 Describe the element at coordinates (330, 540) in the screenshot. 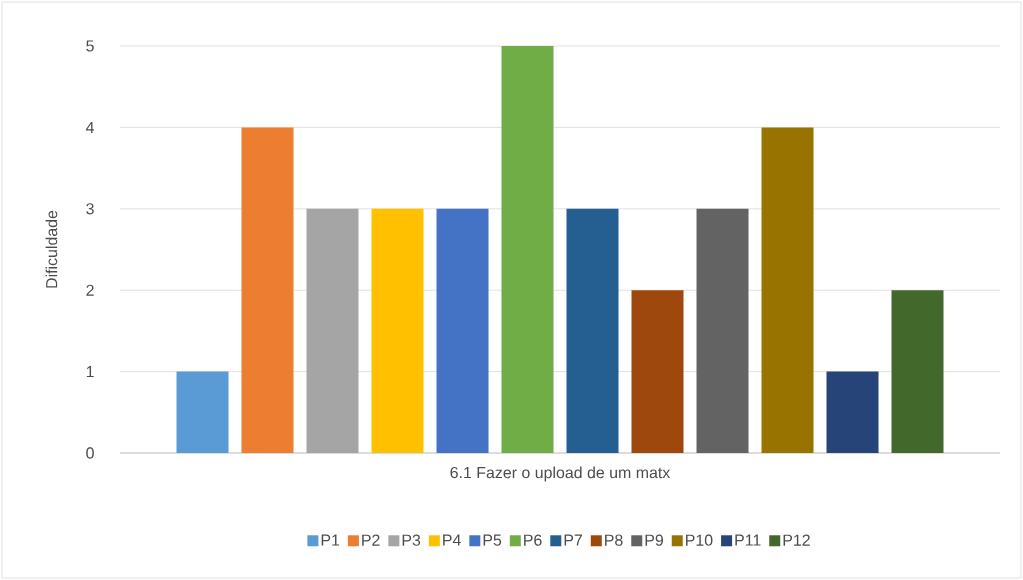

I see `legend-label: P1` at that location.